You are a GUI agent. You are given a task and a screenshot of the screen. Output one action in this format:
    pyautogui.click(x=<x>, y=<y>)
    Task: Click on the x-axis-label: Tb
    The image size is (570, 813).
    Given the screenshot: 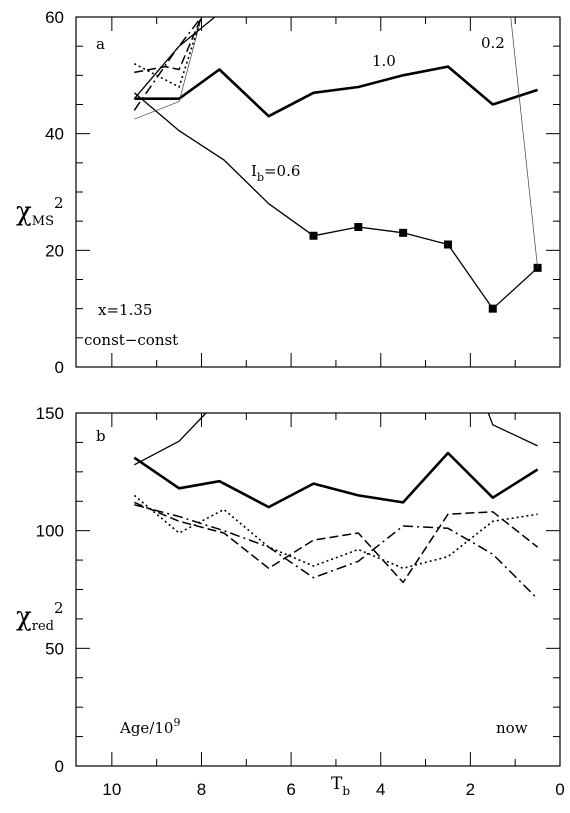 What is the action you would take?
    pyautogui.click(x=340, y=786)
    